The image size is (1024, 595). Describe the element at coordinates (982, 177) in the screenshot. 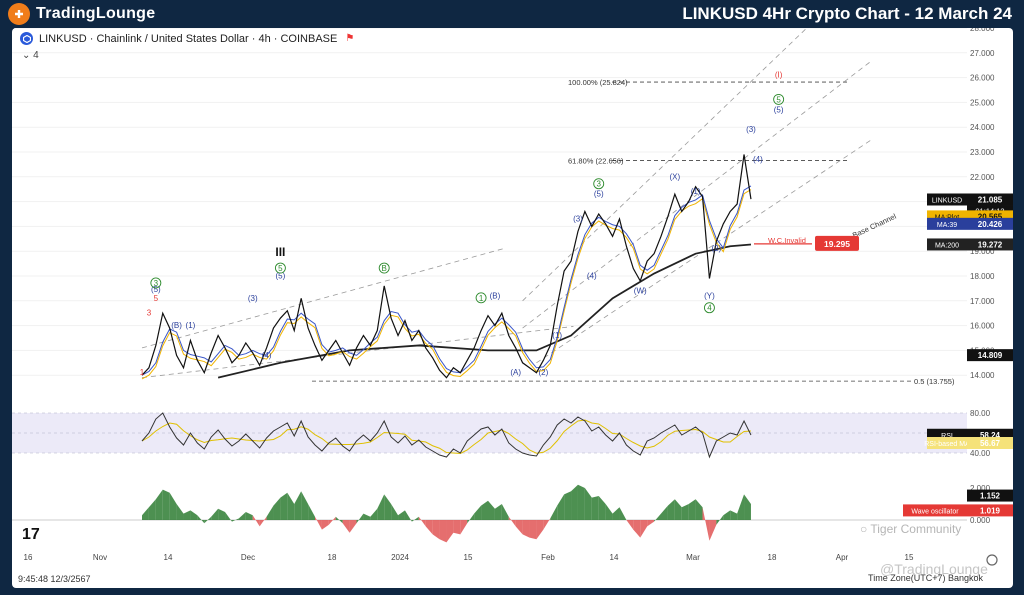

I see `price-tick-label: 22.000` at that location.